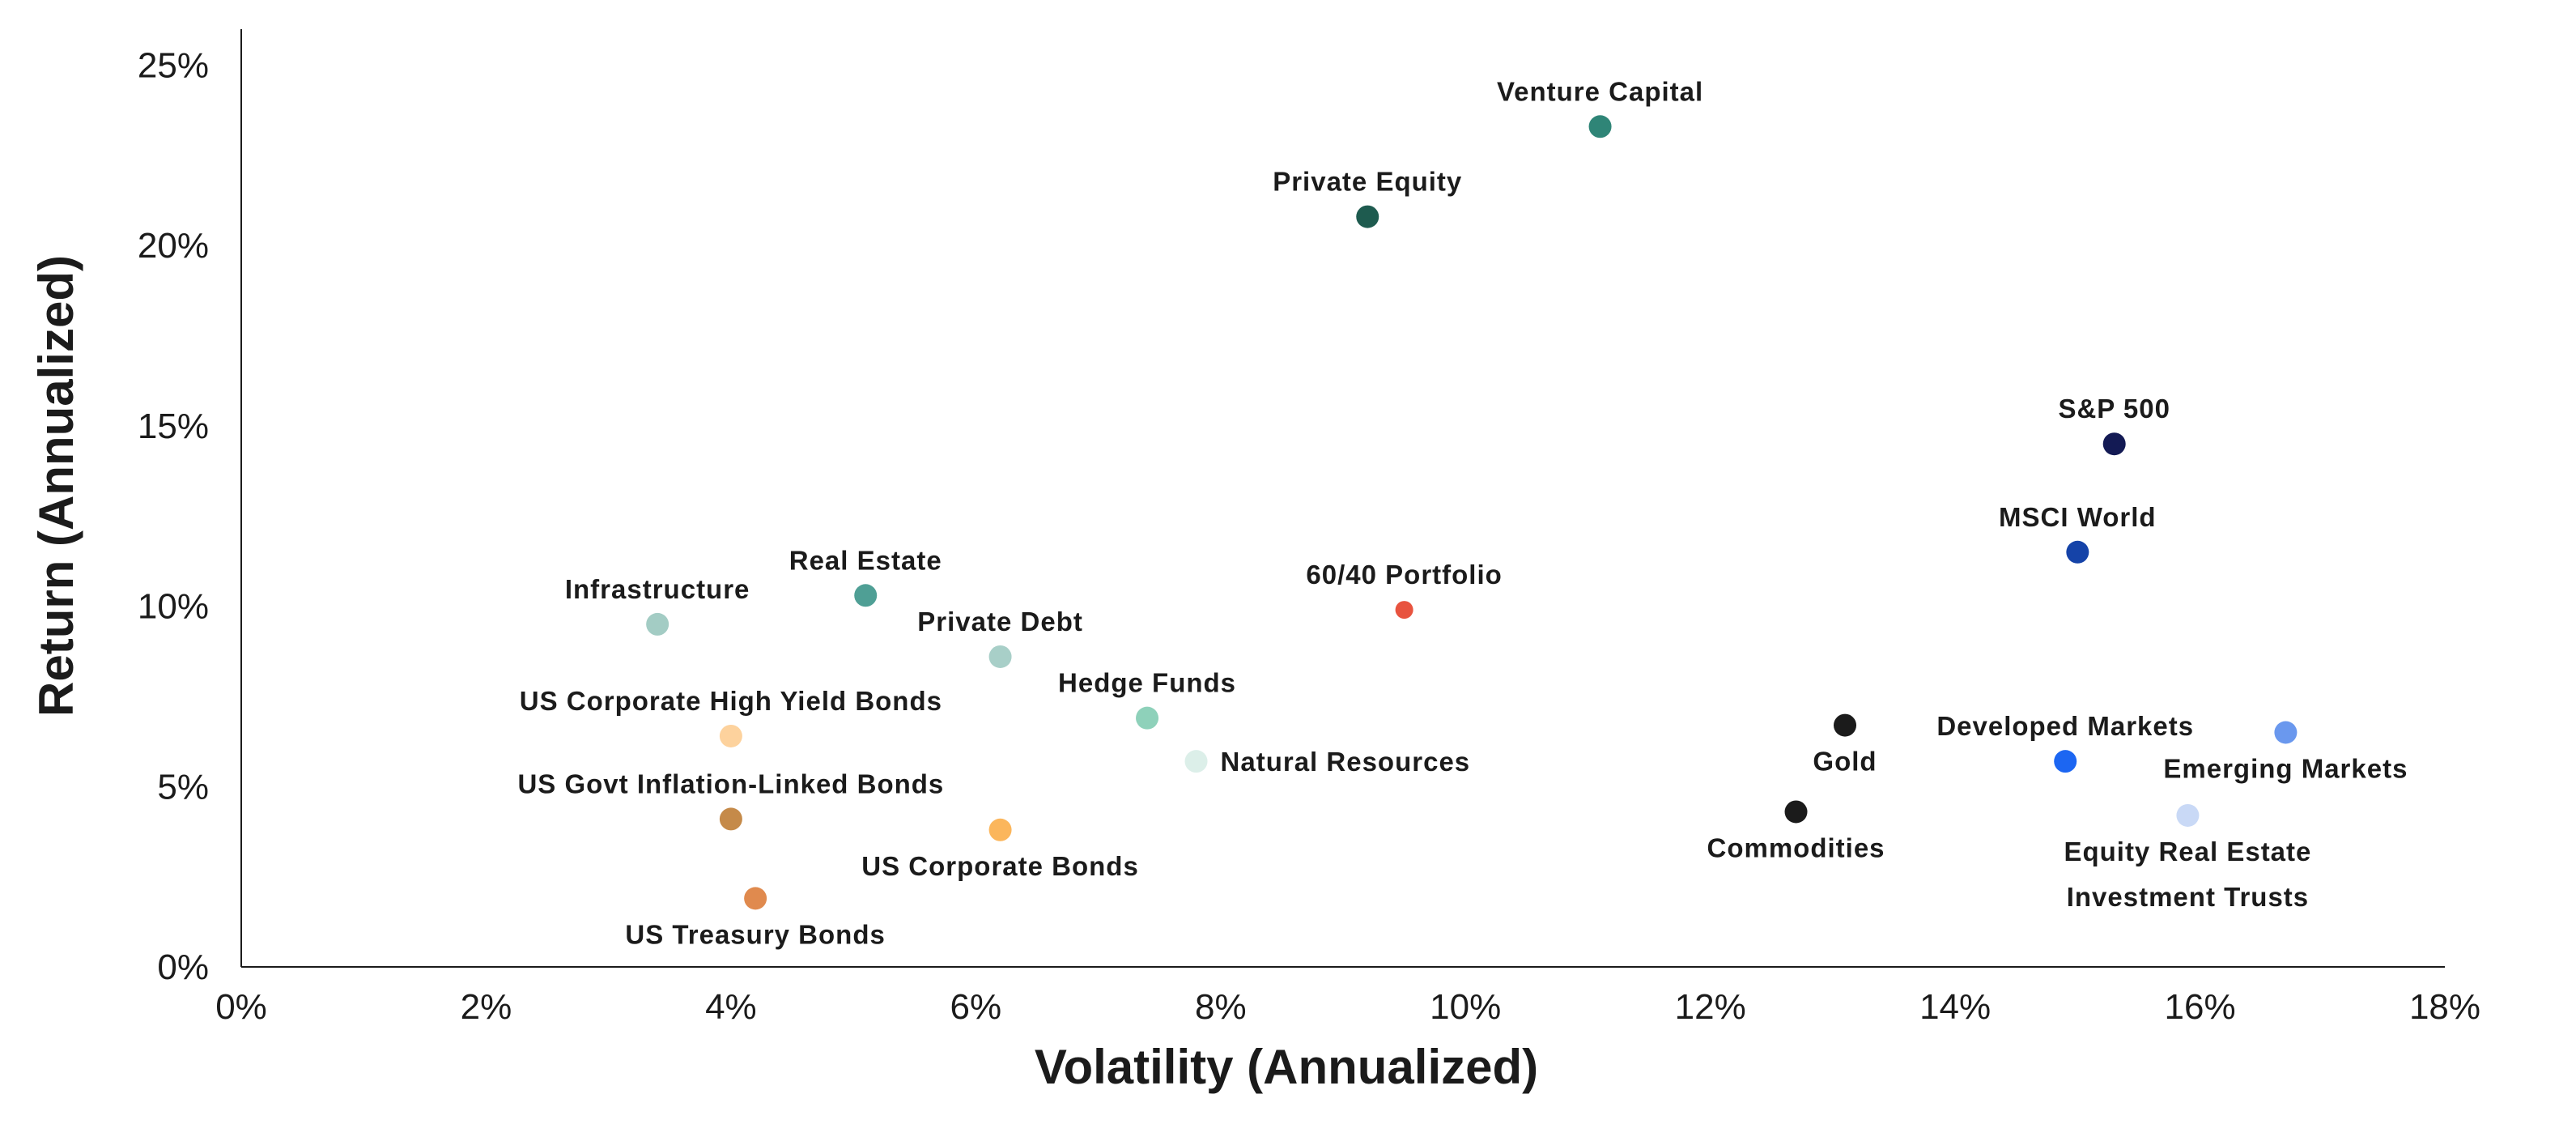  I want to click on point-gold, so click(1846, 725).